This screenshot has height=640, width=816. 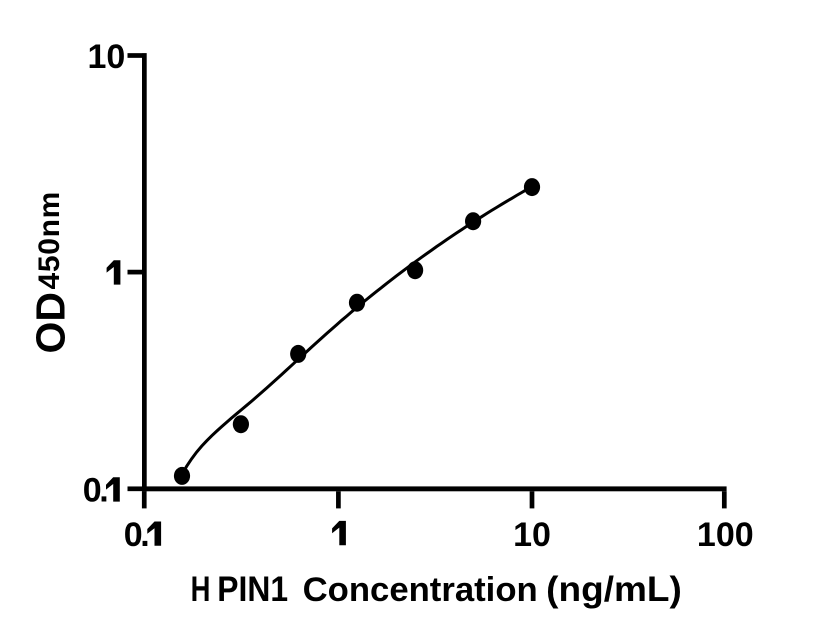 What do you see at coordinates (51, 272) in the screenshot?
I see `svg-text: OD450nm` at bounding box center [51, 272].